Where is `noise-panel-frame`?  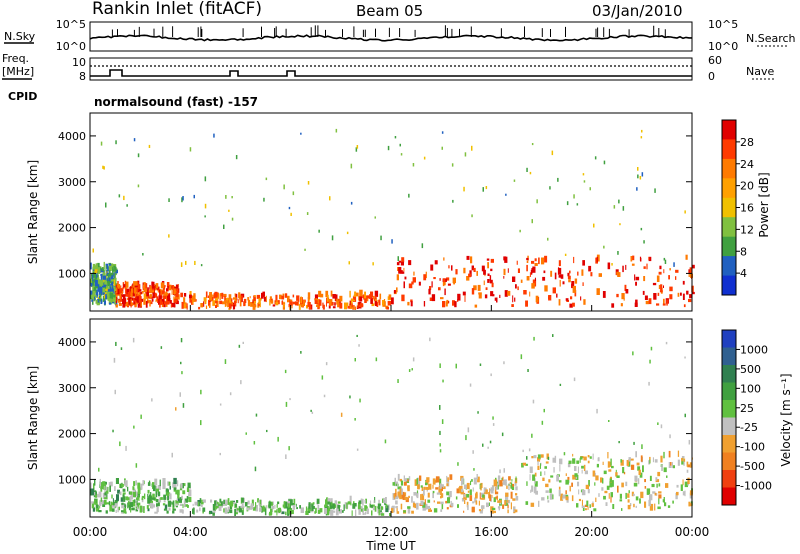 noise-panel-frame is located at coordinates (391, 36).